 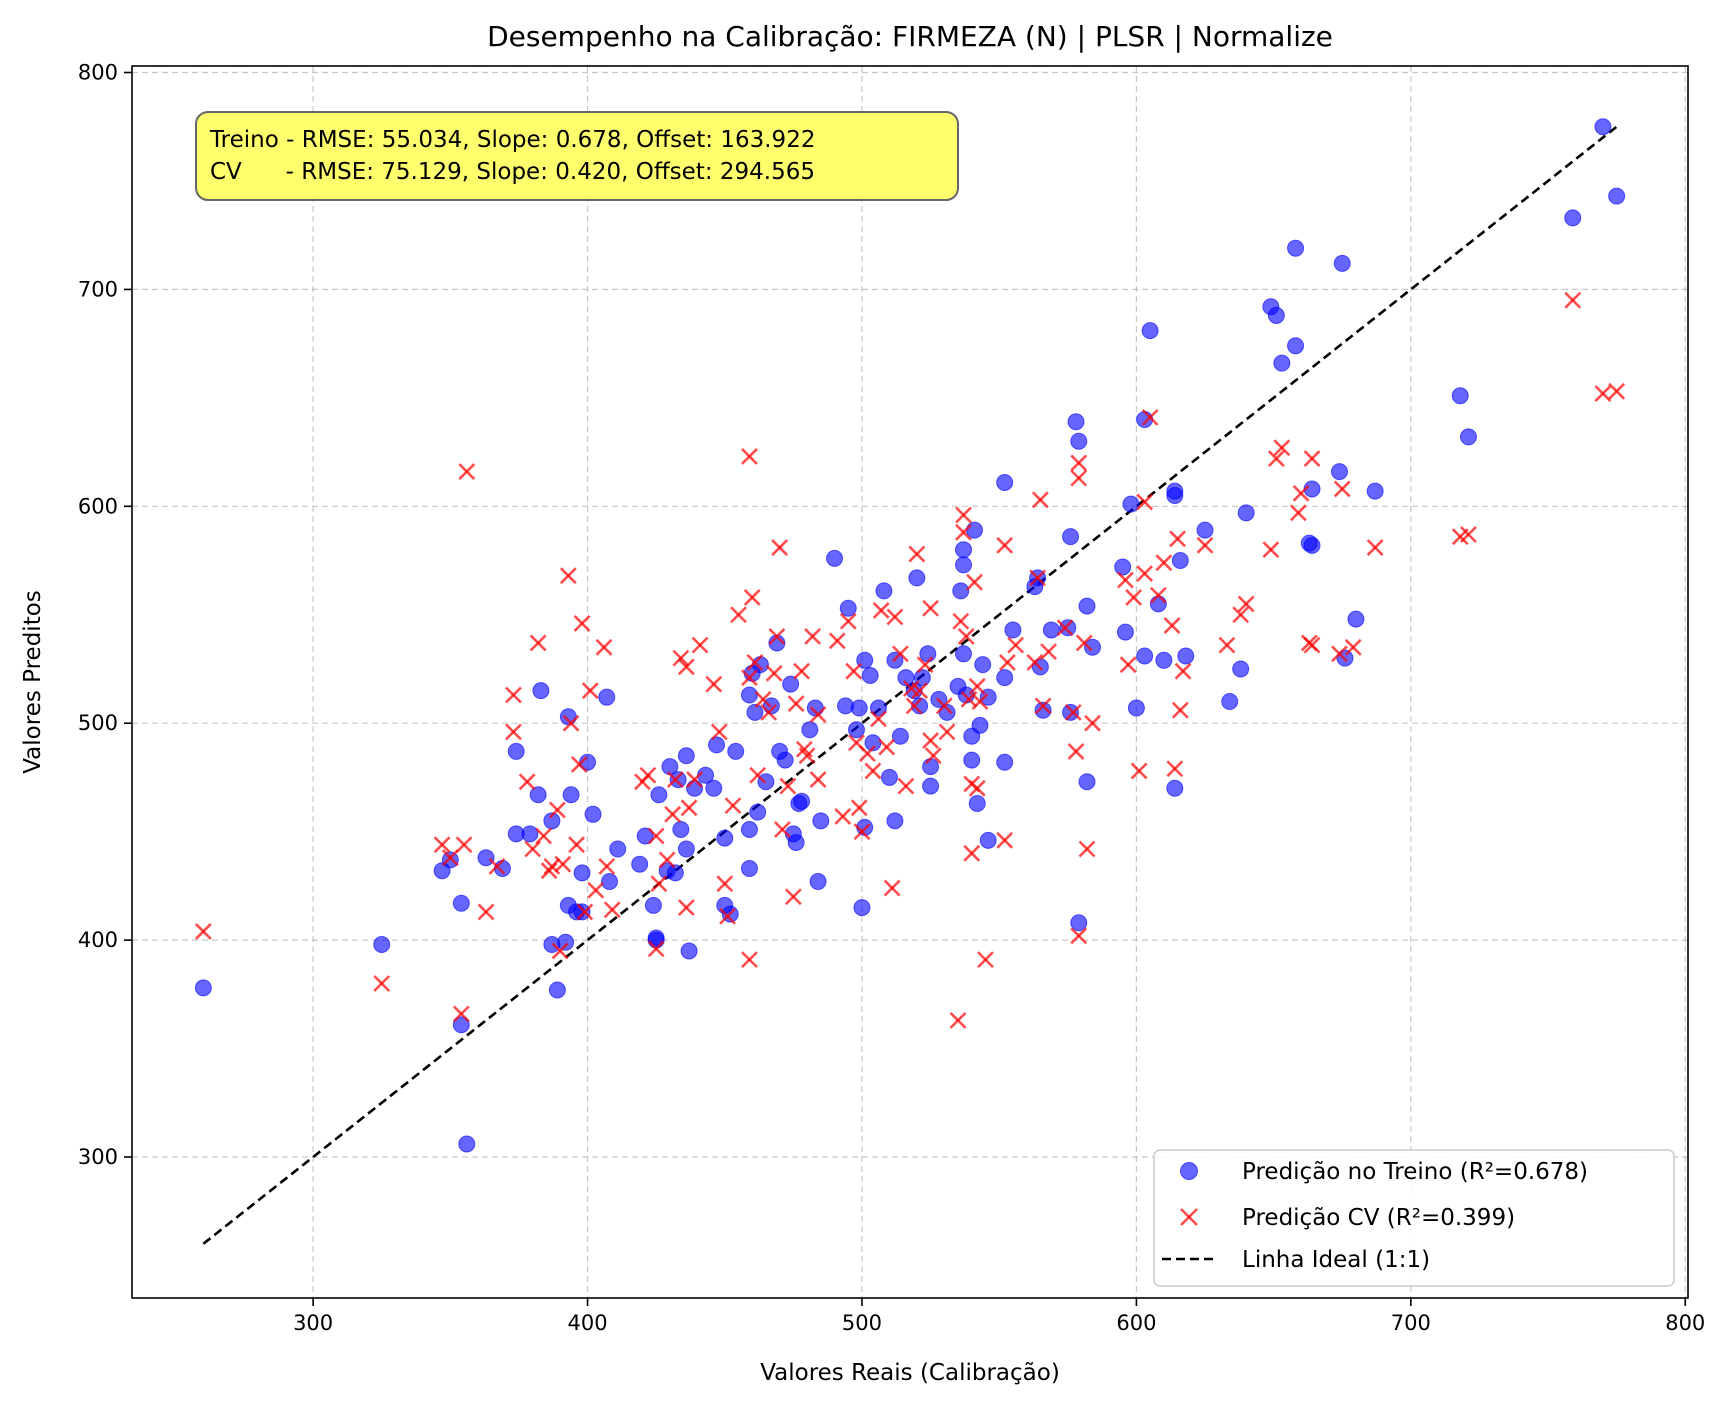 What do you see at coordinates (1189, 1217) in the screenshot?
I see `legend-marker-cv` at bounding box center [1189, 1217].